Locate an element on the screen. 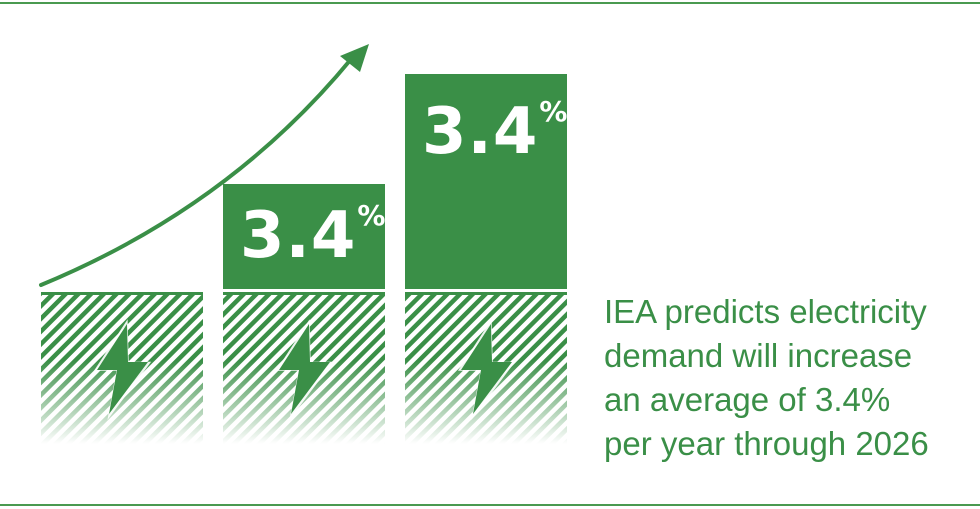 The height and width of the screenshot is (509, 980). bar-2-value: 3.4 is located at coordinates (298, 236).